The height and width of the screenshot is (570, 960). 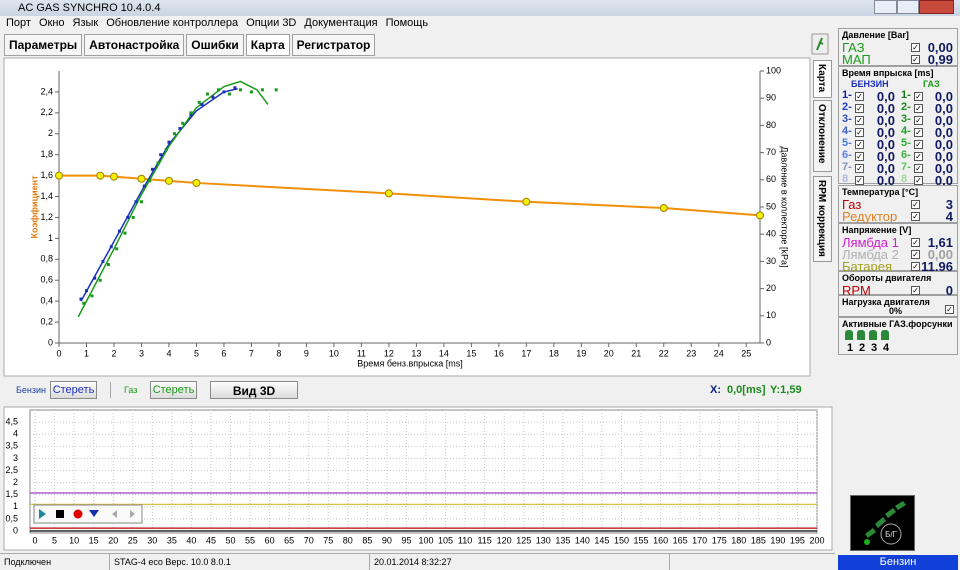 What do you see at coordinates (853, 47) in the screenshot?
I see `row-label: ГАЗ` at bounding box center [853, 47].